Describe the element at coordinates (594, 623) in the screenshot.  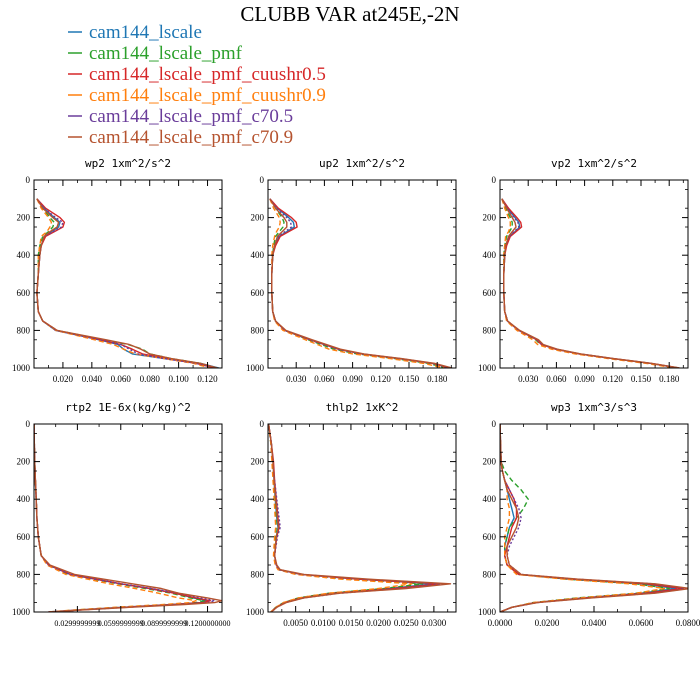
I see `x-tick-label: 0.0400` at that location.